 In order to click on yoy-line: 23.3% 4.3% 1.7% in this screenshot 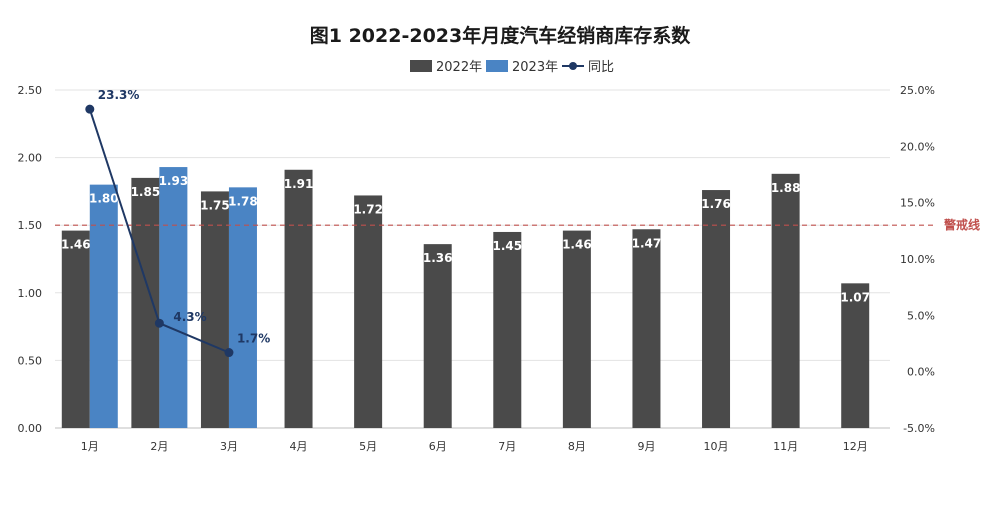, I will do `click(177, 223)`.